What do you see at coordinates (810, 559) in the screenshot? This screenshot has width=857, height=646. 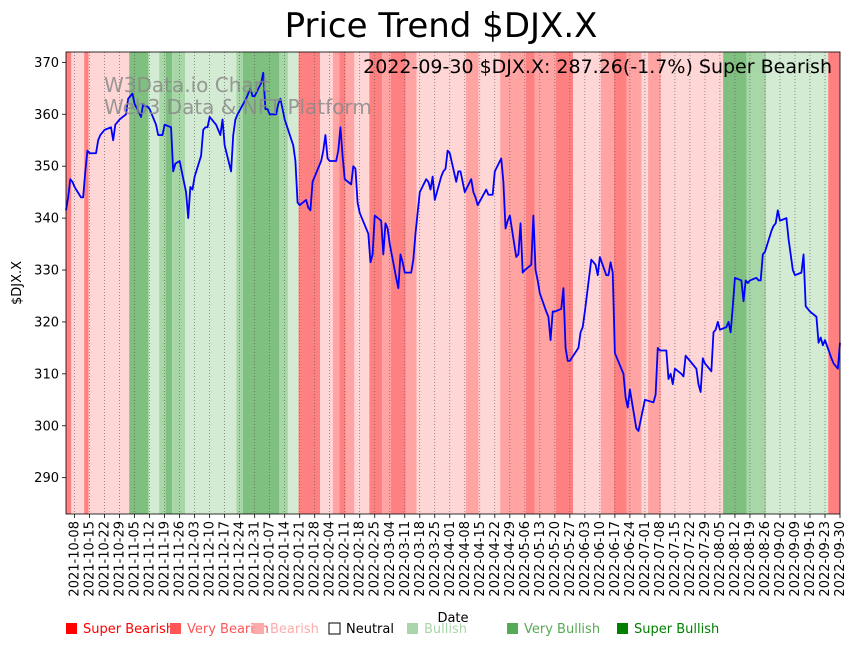 I see `x-tick-label: 2022-09-16` at bounding box center [810, 559].